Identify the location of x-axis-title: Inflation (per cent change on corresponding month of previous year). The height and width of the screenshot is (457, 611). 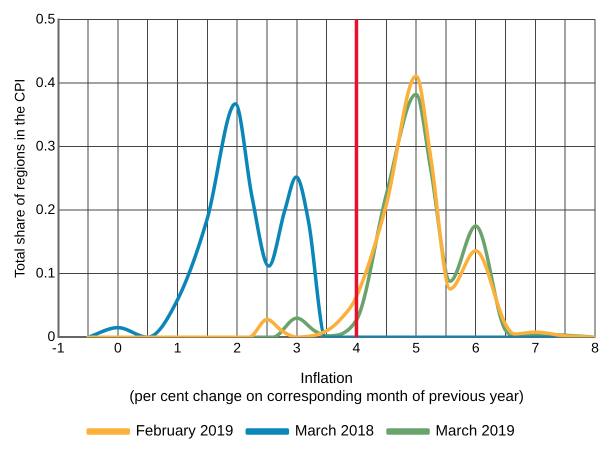
(326, 388).